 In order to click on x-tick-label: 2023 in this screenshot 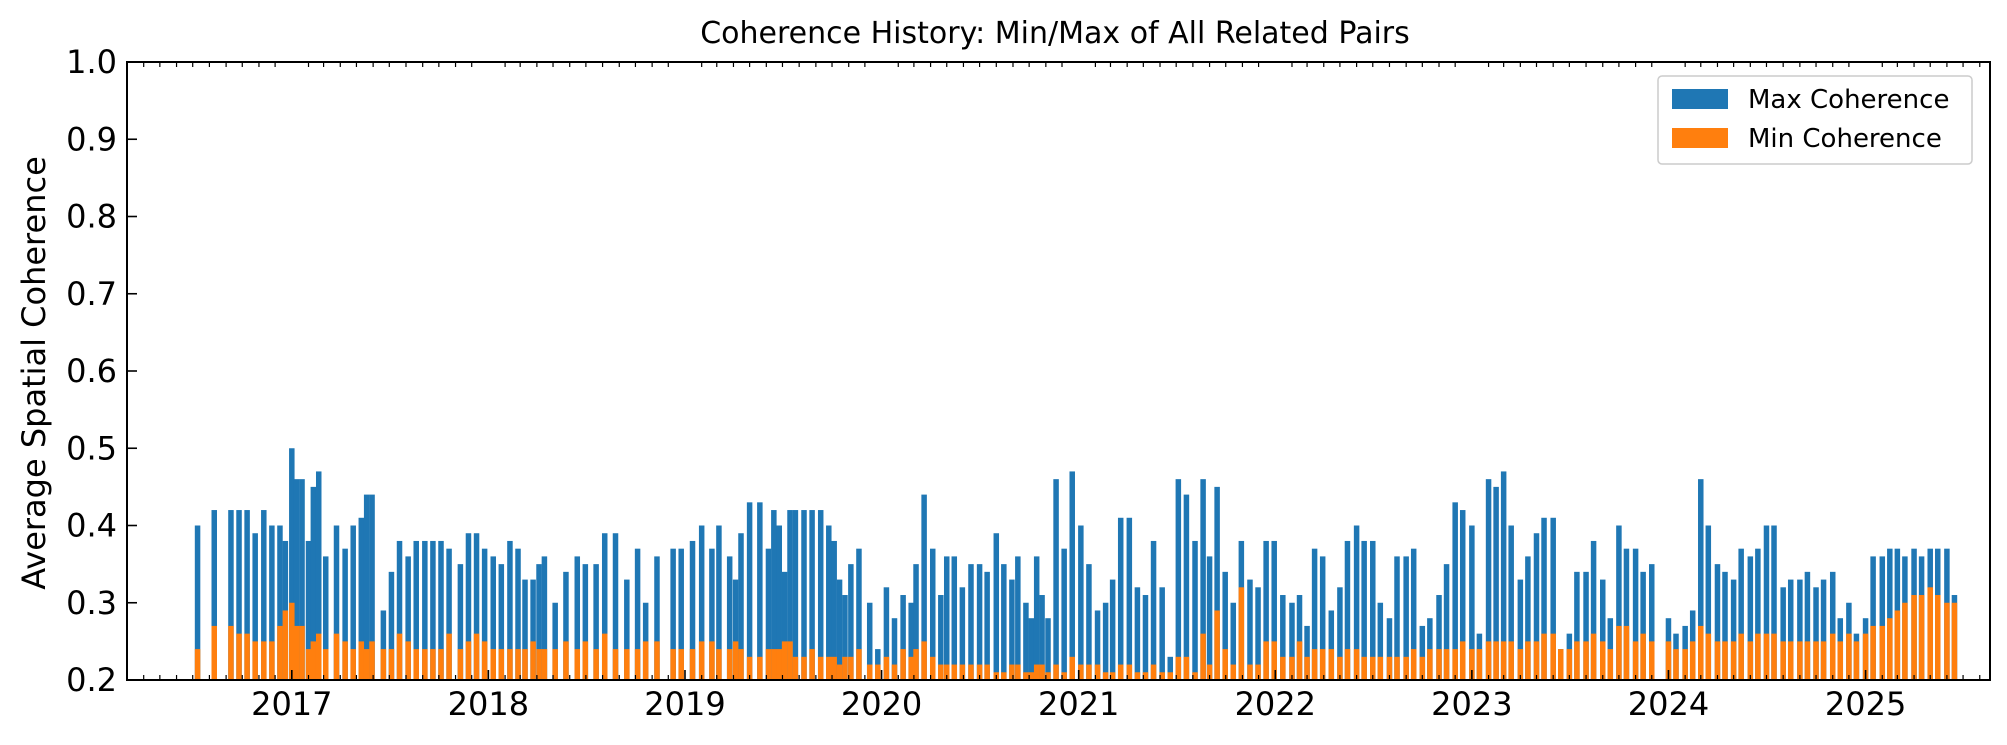, I will do `click(1471, 704)`.